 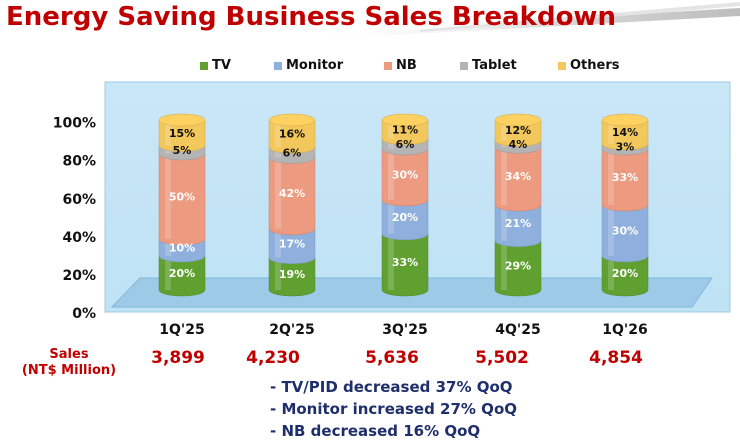 What do you see at coordinates (518, 130) in the screenshot?
I see `data-label-others: 12%` at bounding box center [518, 130].